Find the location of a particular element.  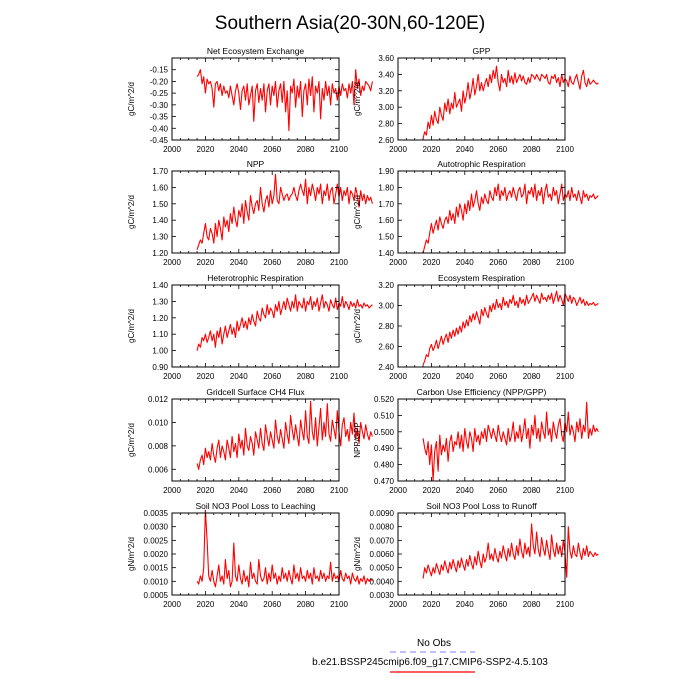

y-tick-label: 0.0040 is located at coordinates (382, 581).